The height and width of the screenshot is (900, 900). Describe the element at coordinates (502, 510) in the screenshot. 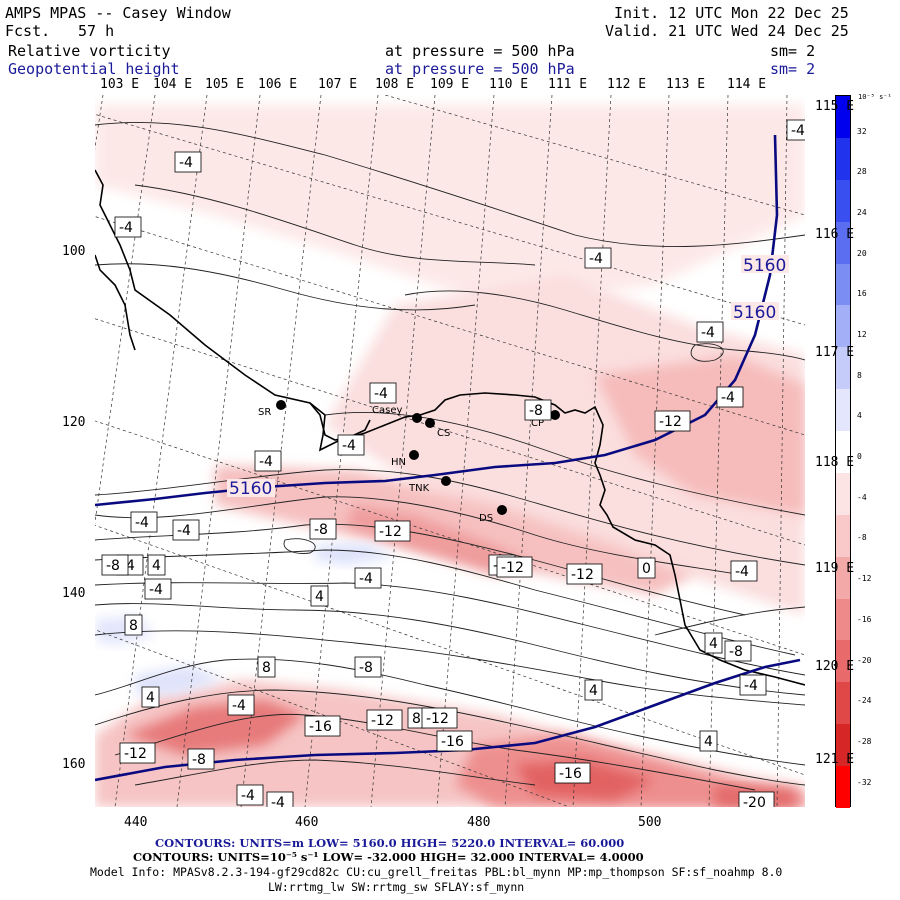

I see `station-marker-ds` at that location.